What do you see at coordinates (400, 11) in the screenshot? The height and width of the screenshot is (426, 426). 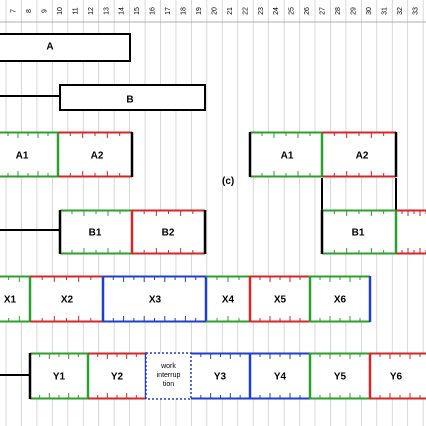 I see `timeline-label: 32` at bounding box center [400, 11].